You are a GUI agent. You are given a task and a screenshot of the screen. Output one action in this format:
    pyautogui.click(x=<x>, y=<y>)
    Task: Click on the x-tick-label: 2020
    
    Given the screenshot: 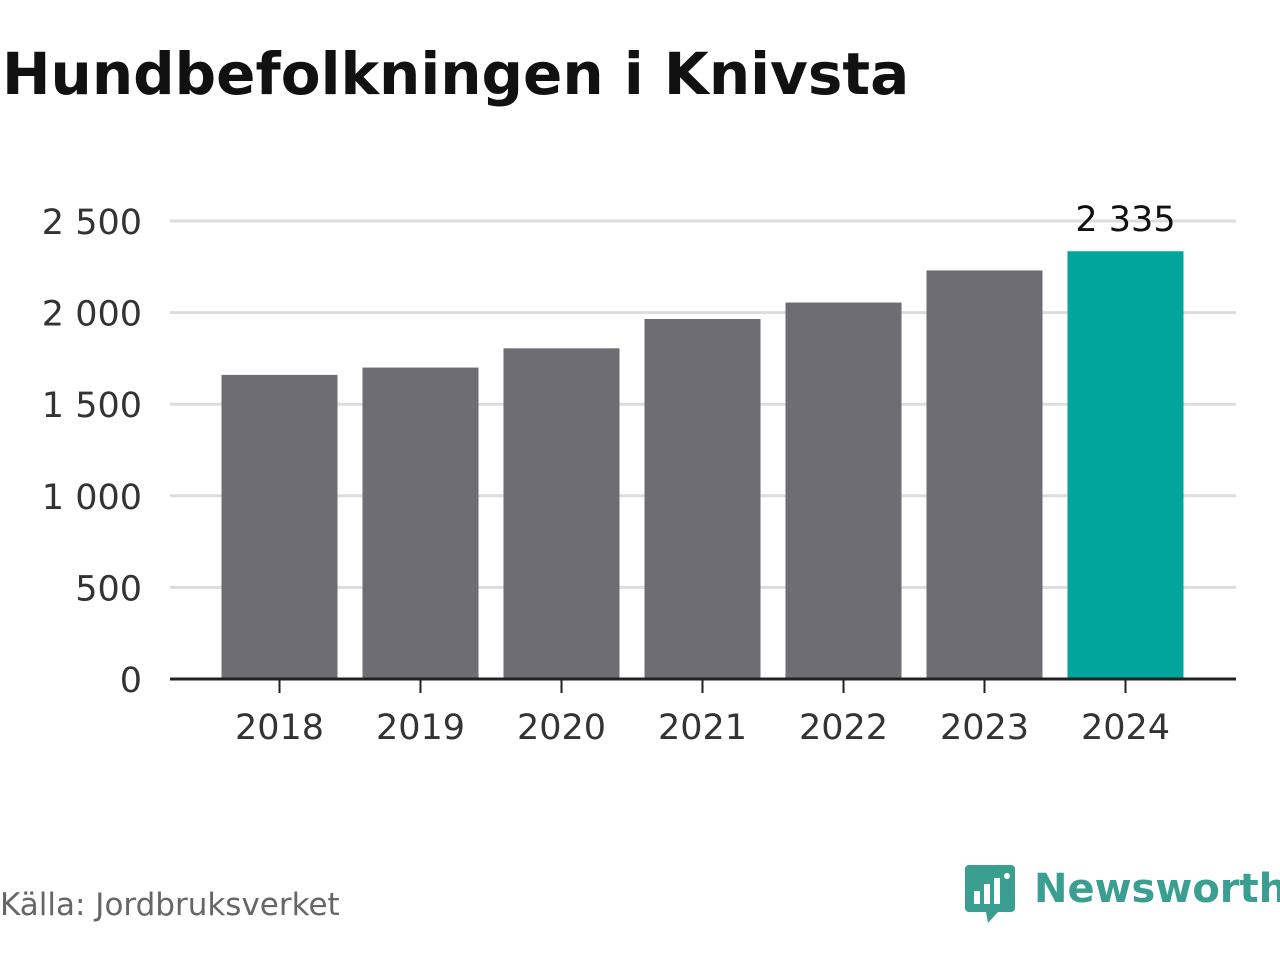 What is the action you would take?
    pyautogui.click(x=561, y=728)
    